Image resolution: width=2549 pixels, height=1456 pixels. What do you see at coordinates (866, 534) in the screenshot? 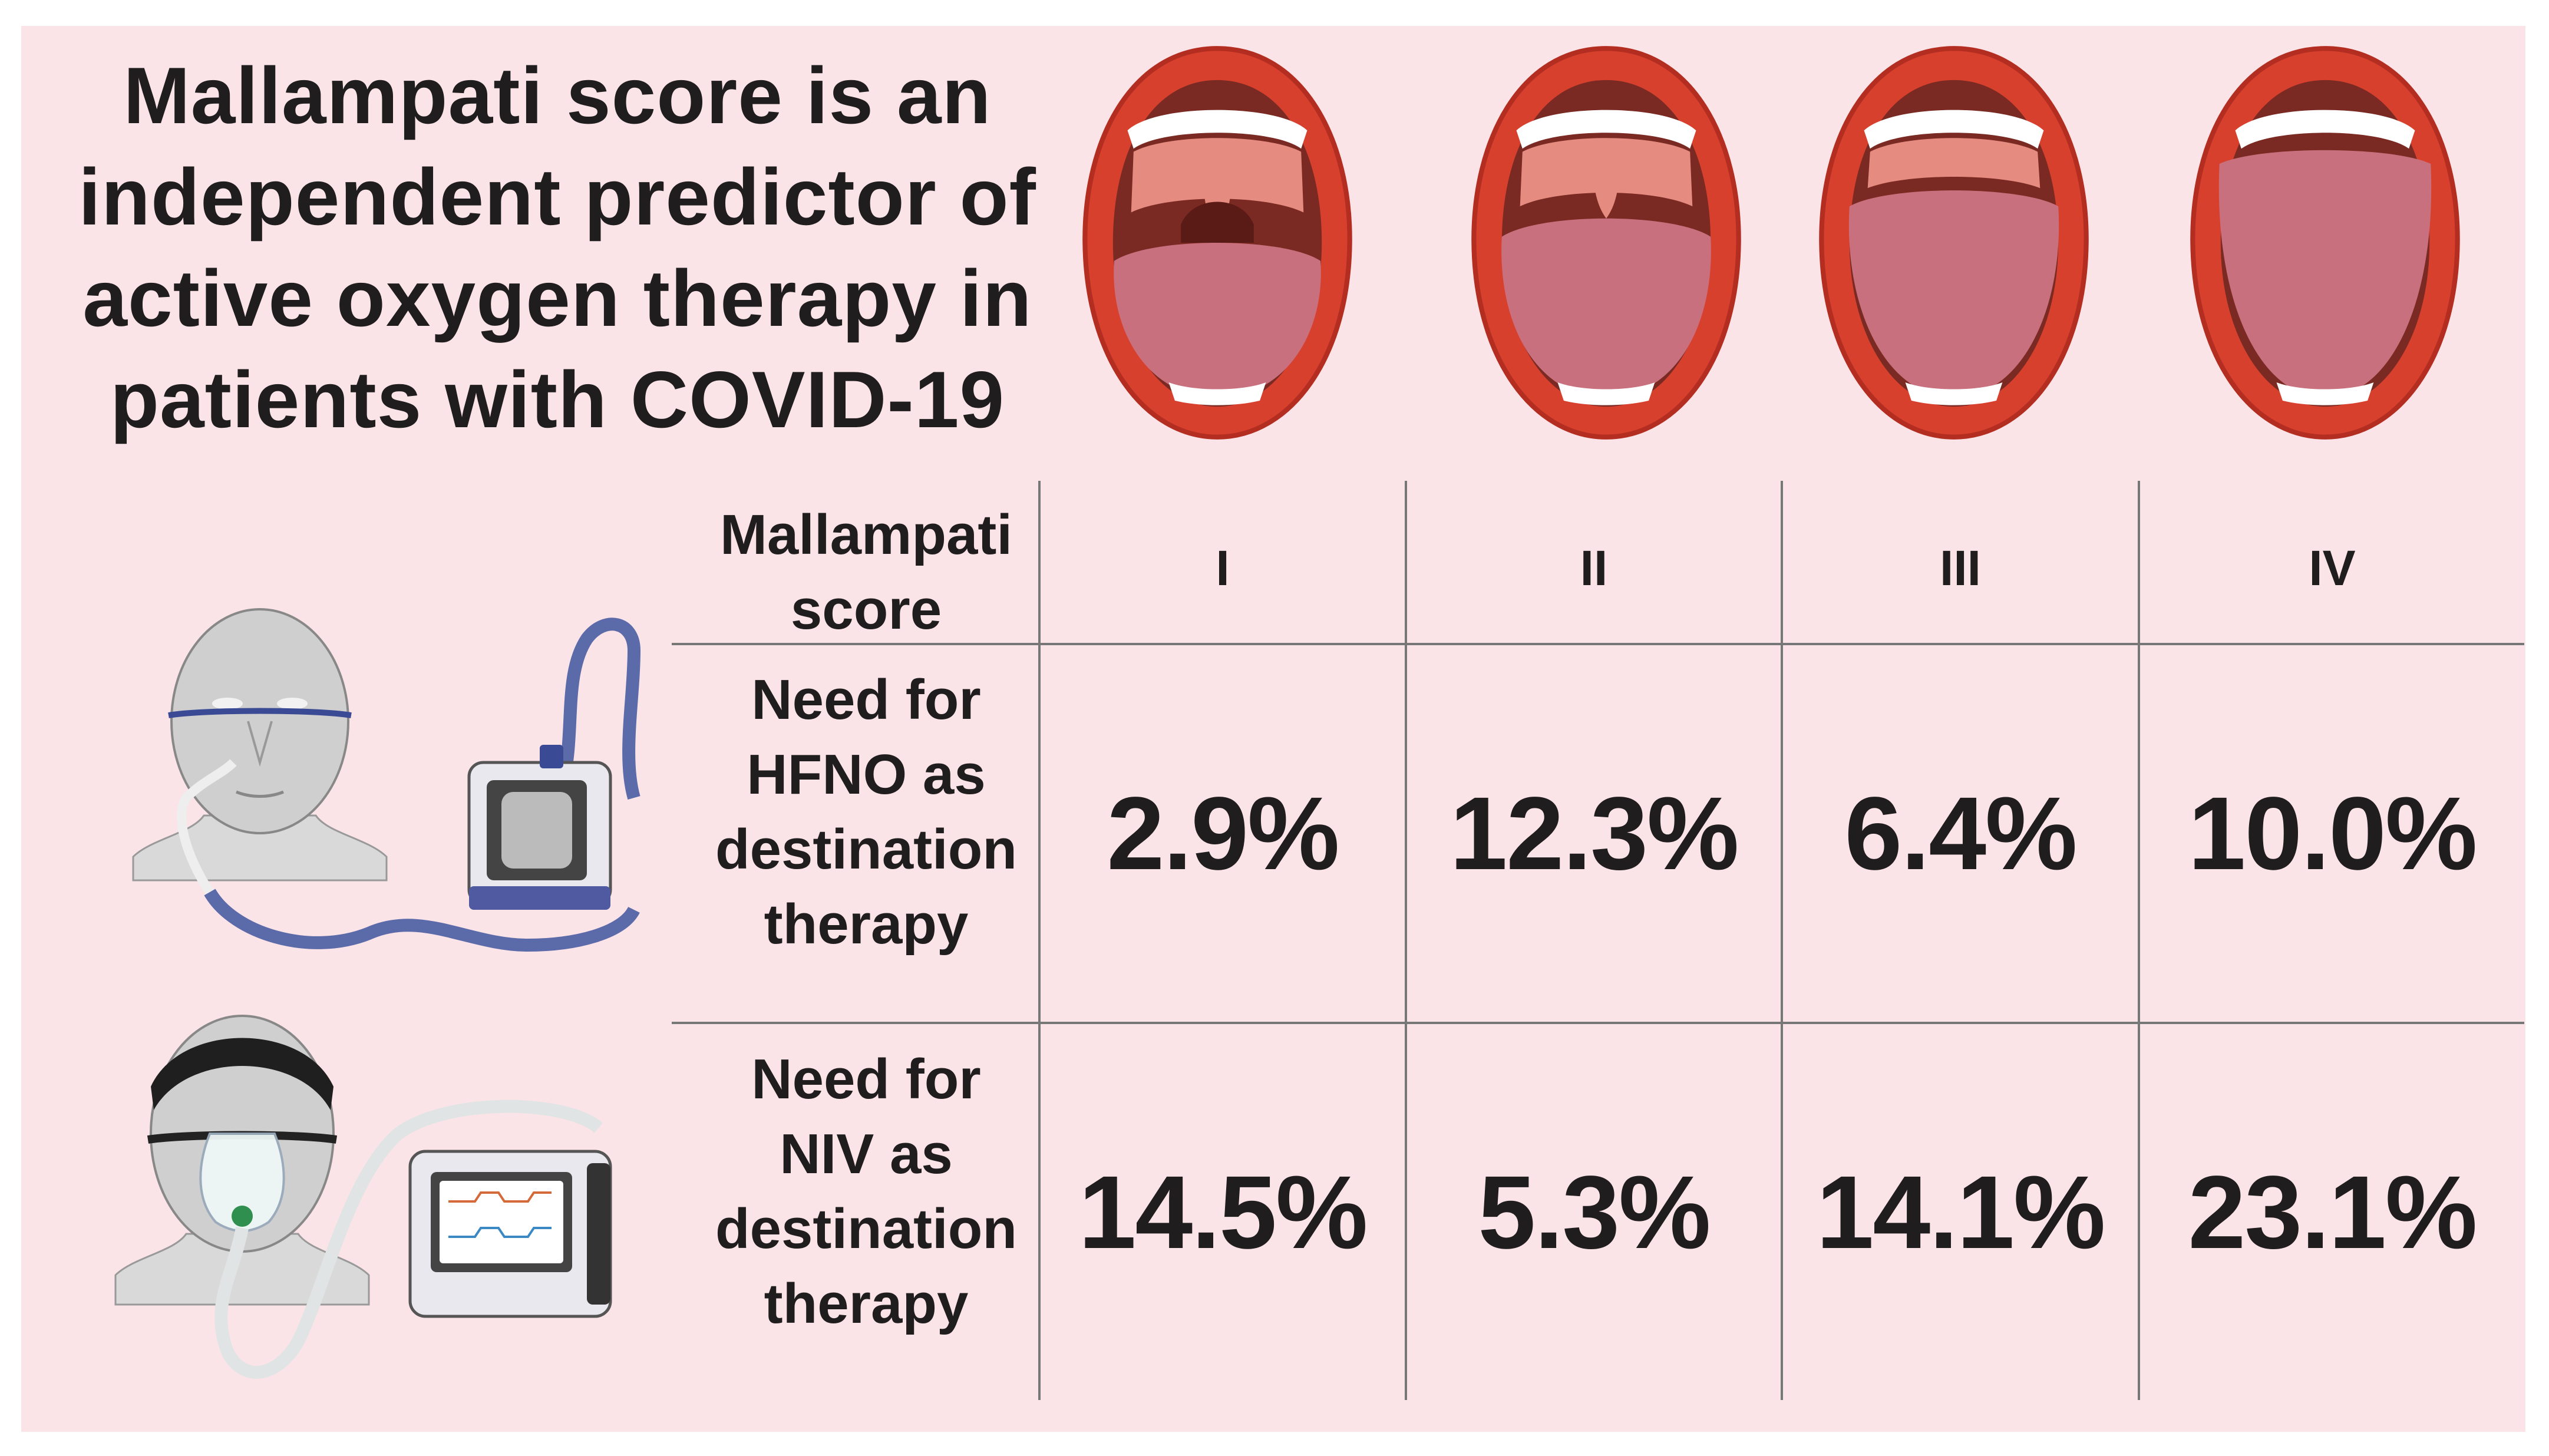
I see `header-label-line: Mallampati` at bounding box center [866, 534].